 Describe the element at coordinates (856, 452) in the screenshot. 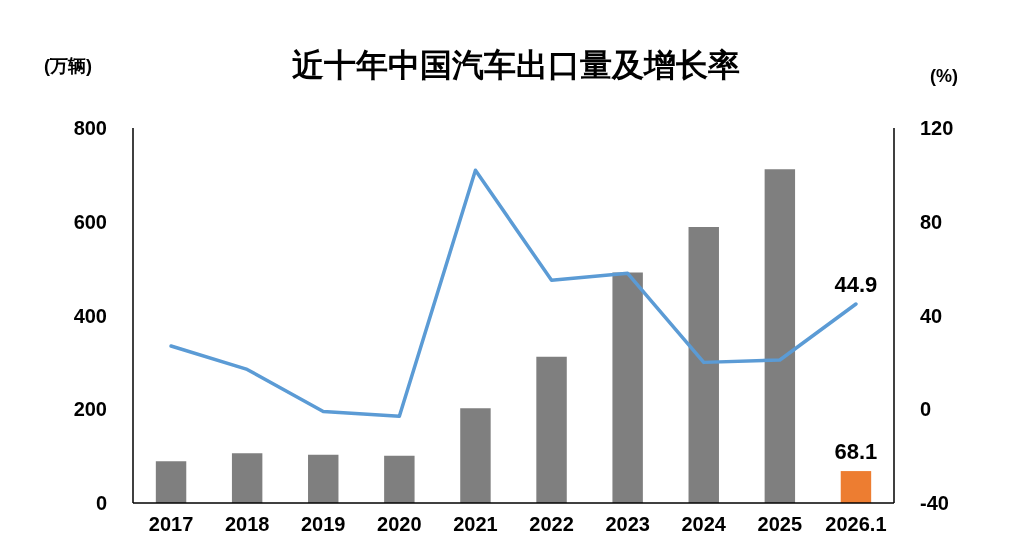

I see `data-label: 68.1` at that location.